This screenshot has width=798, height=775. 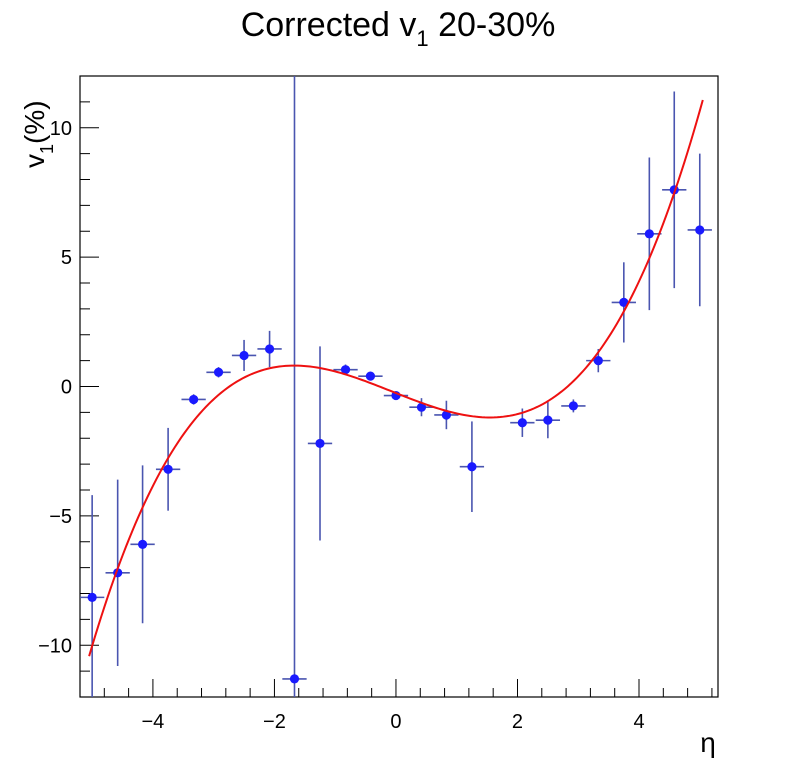 What do you see at coordinates (66, 258) in the screenshot?
I see `y-tick-label: 5` at bounding box center [66, 258].